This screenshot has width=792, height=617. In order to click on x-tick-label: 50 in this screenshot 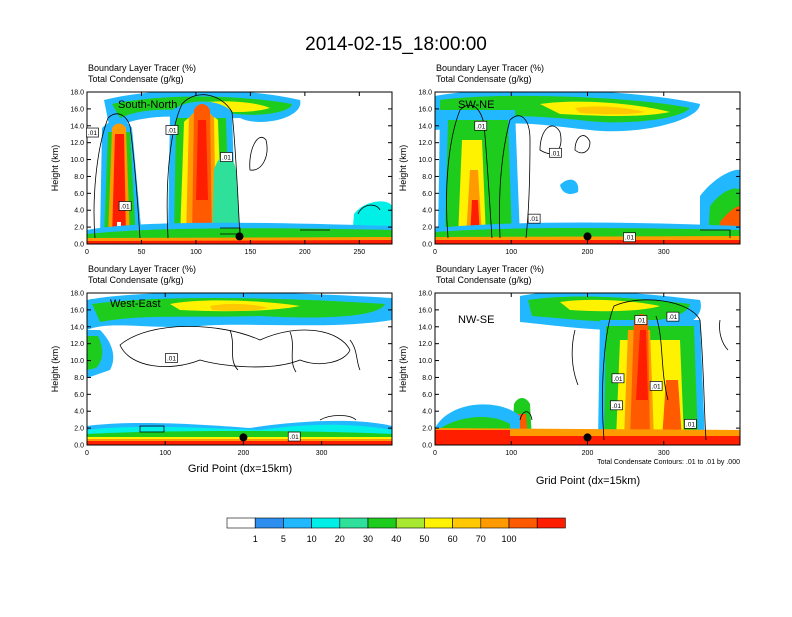, I will do `click(142, 252)`.